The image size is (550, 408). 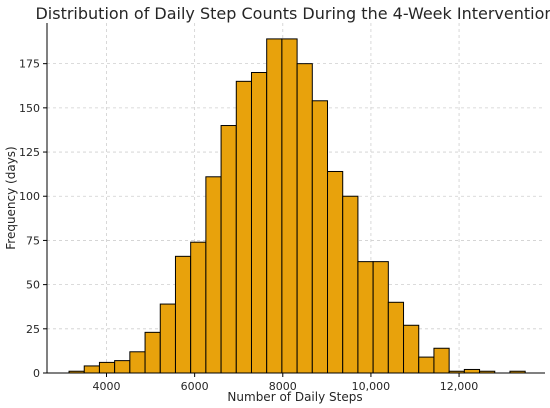 I want to click on y-tick-label: 25, so click(x=33, y=329).